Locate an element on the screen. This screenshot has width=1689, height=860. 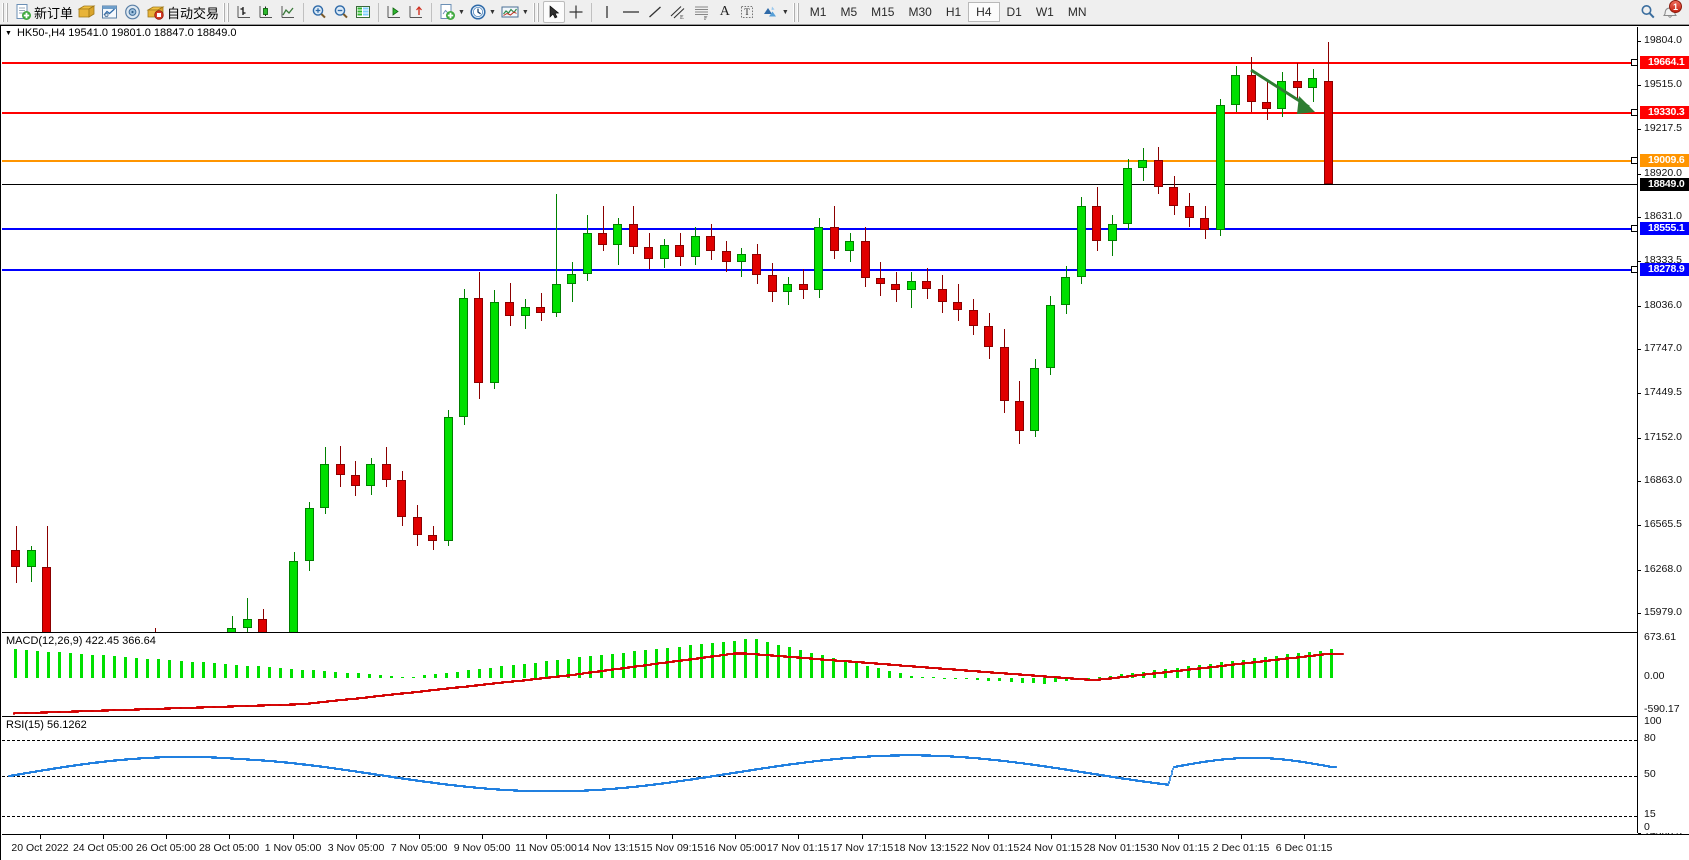
price-tick-mark is located at coordinates (1639, 394).